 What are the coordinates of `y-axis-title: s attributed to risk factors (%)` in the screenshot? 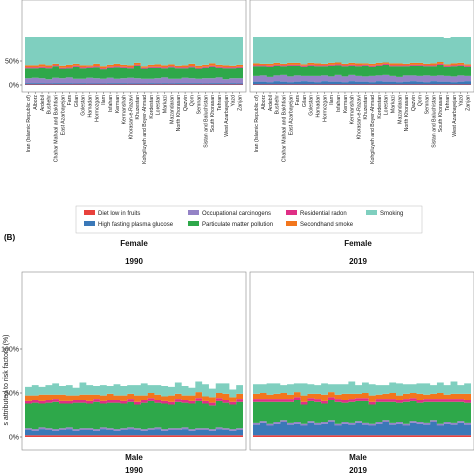 It's located at (6, 379).